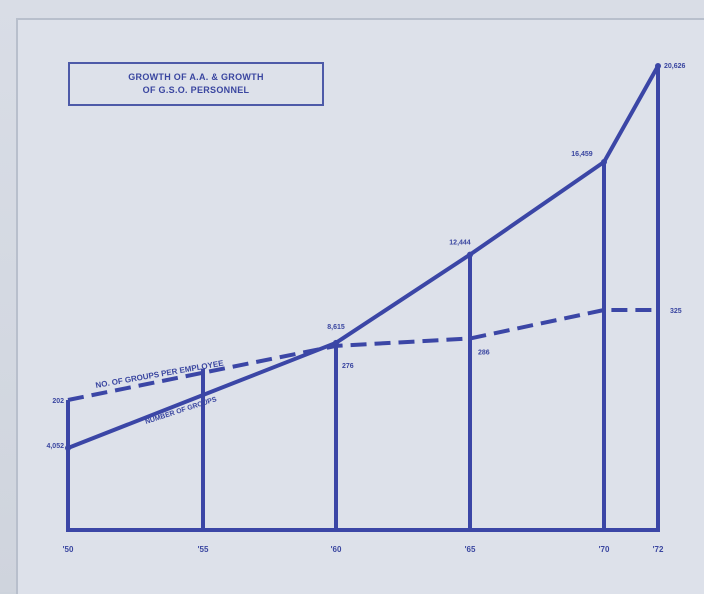 Image resolution: width=704 pixels, height=594 pixels. What do you see at coordinates (675, 66) in the screenshot?
I see `value-label-groups: 20,626` at bounding box center [675, 66].